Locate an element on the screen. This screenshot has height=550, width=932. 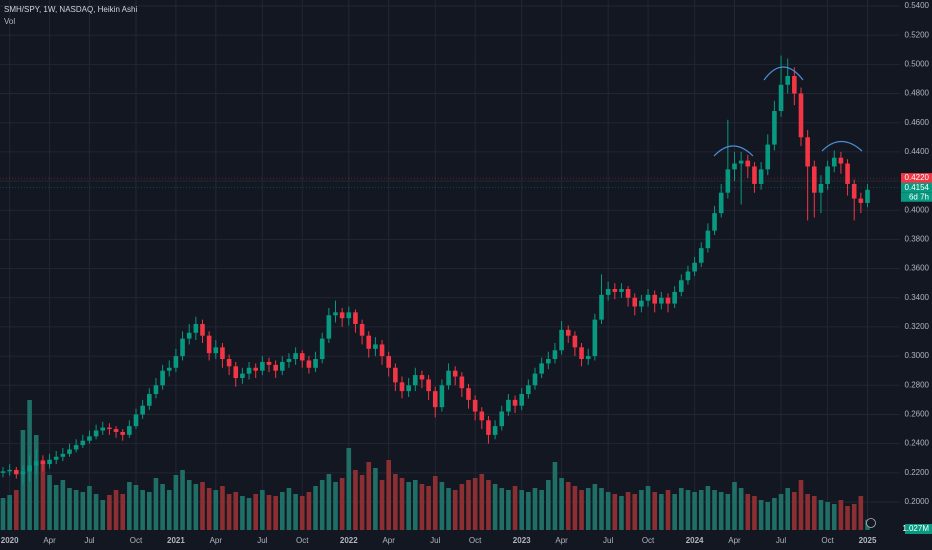
x-tick-label: 2023 is located at coordinates (522, 540).